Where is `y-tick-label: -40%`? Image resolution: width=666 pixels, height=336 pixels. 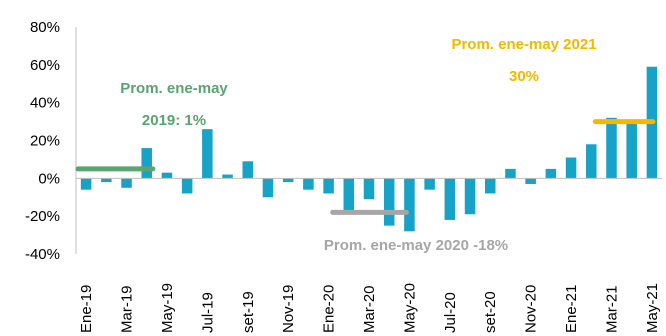 y-tick-label: -40% is located at coordinates (42, 254).